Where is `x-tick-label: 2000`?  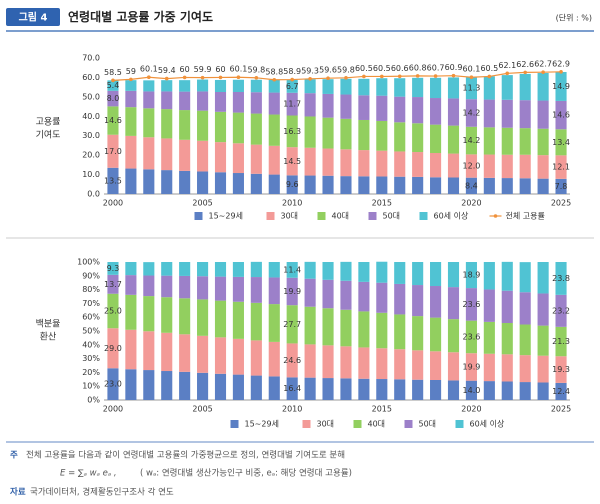 x-tick-label: 2000 is located at coordinates (113, 409).